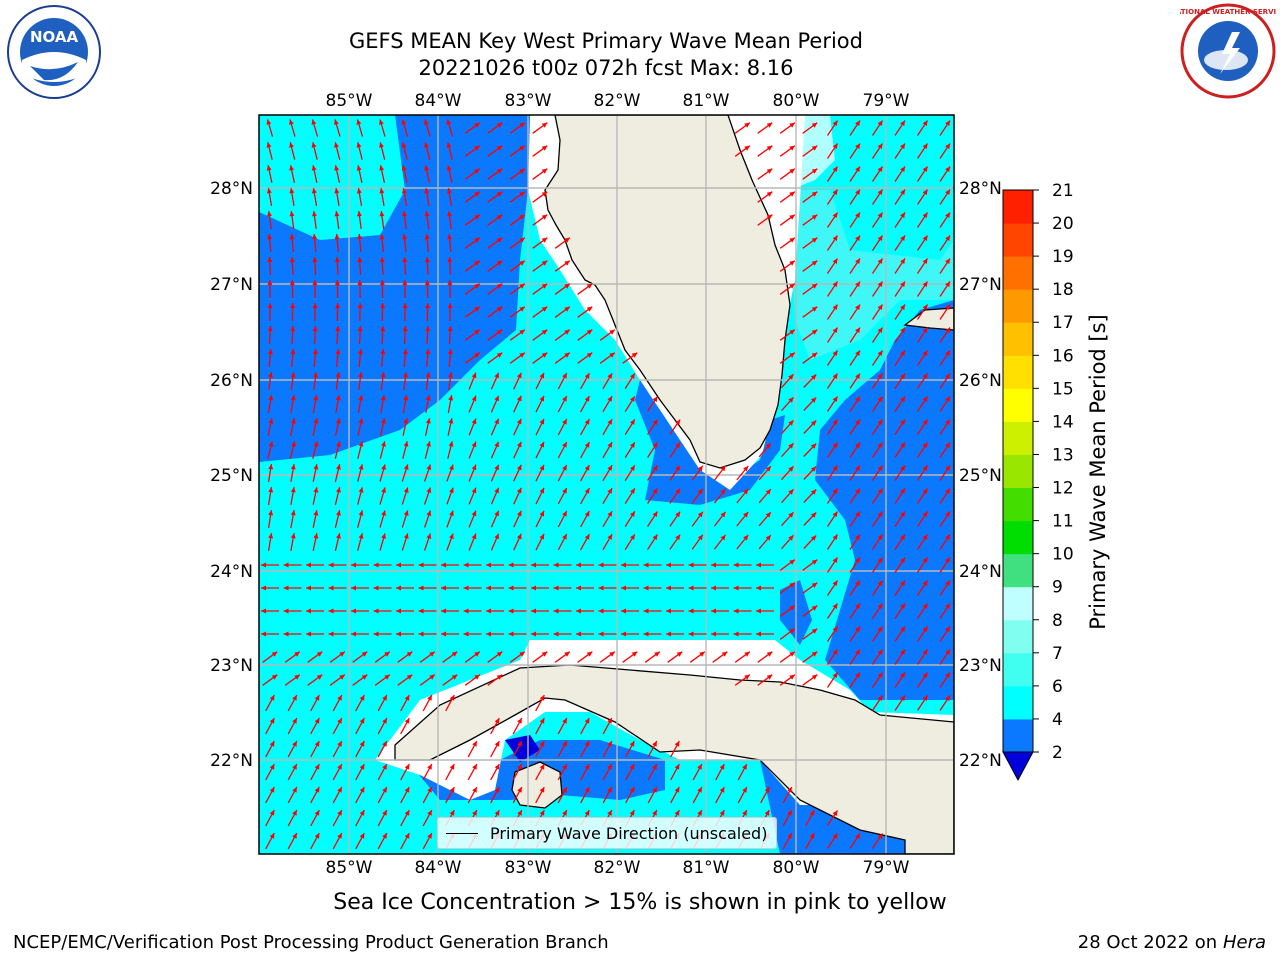 The height and width of the screenshot is (960, 1280). Describe the element at coordinates (607, 833) in the screenshot. I see `map-legend: Primary Wave Direction (unscaled)` at that location.